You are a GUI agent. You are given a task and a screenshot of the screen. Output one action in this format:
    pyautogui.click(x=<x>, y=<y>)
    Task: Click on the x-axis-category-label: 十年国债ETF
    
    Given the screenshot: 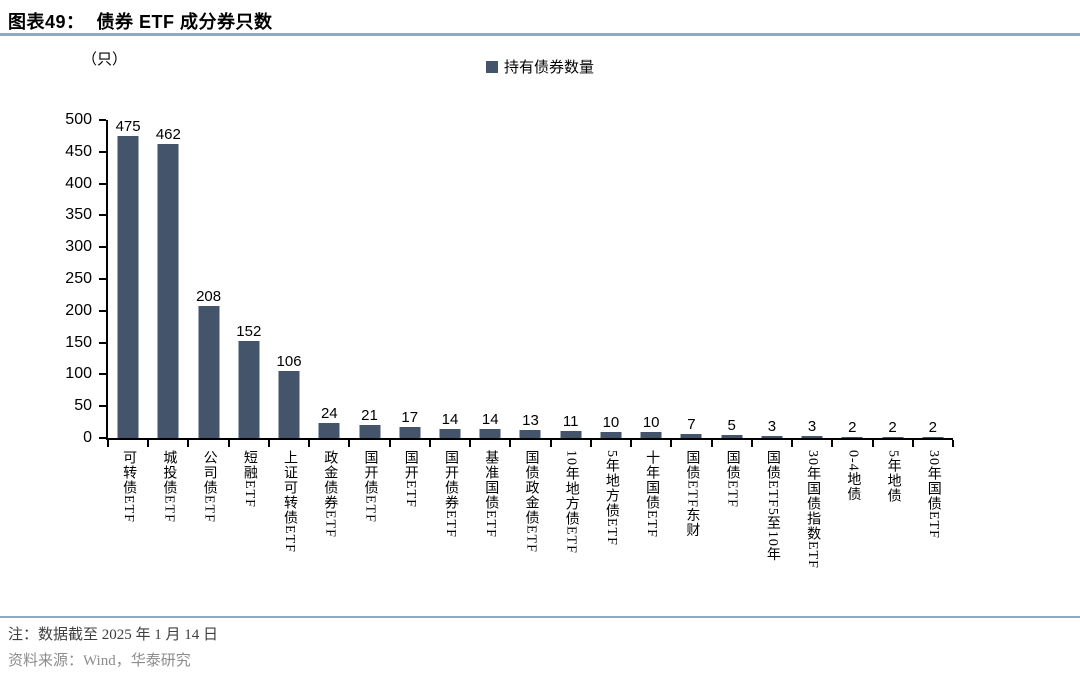 What is the action you would take?
    pyautogui.click(x=652, y=494)
    